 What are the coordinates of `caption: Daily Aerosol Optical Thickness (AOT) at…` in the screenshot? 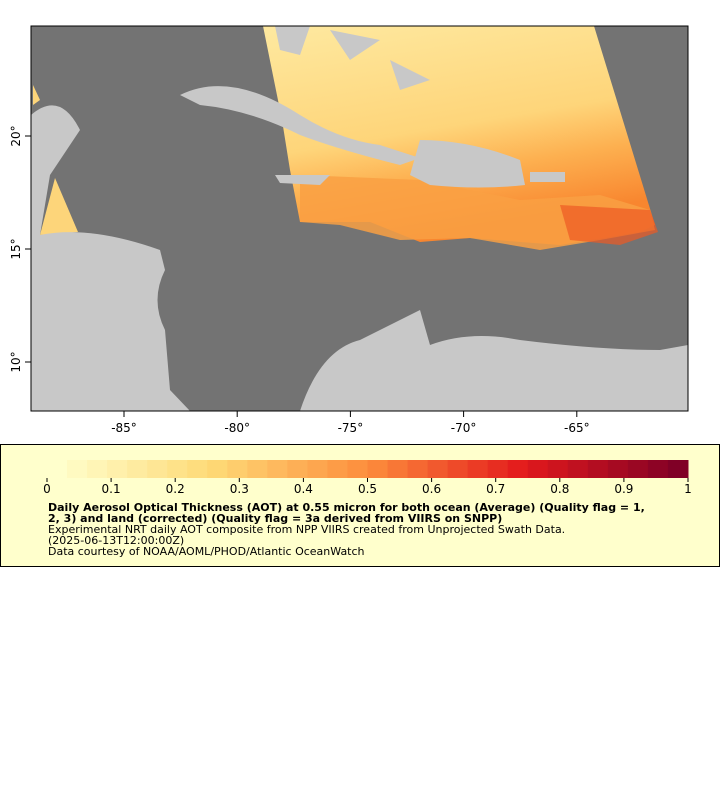 It's located at (346, 529).